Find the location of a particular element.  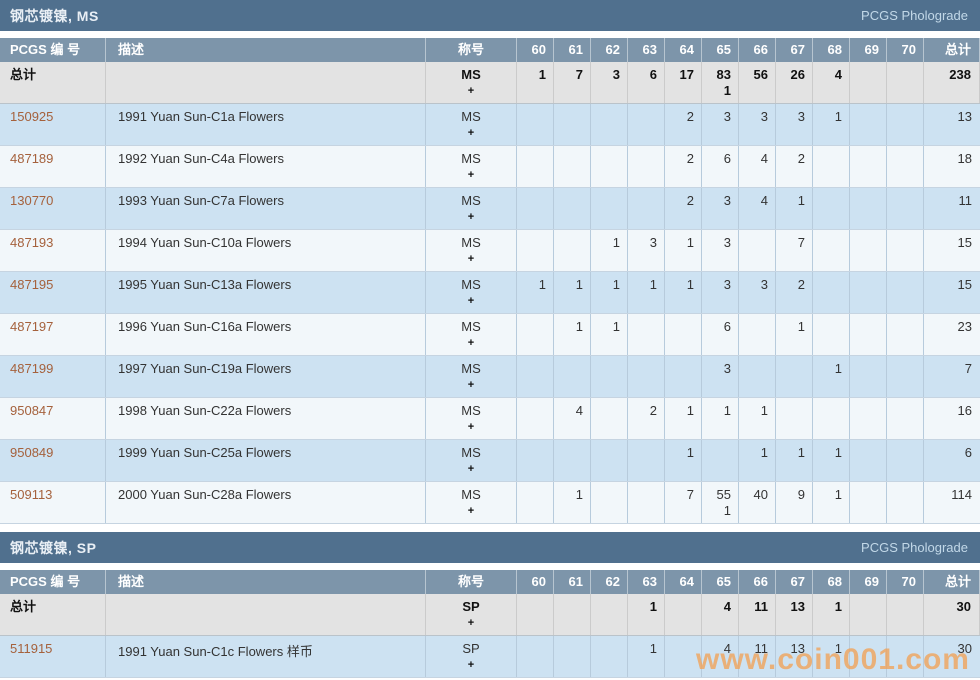

row-total-cell: 15 is located at coordinates (952, 250).